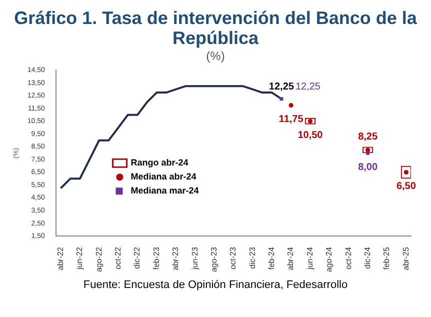 The width and height of the screenshot is (431, 317). I want to click on chart-title: Gráfico 1. Tasa de intervención del Banco de la República, so click(215, 28).